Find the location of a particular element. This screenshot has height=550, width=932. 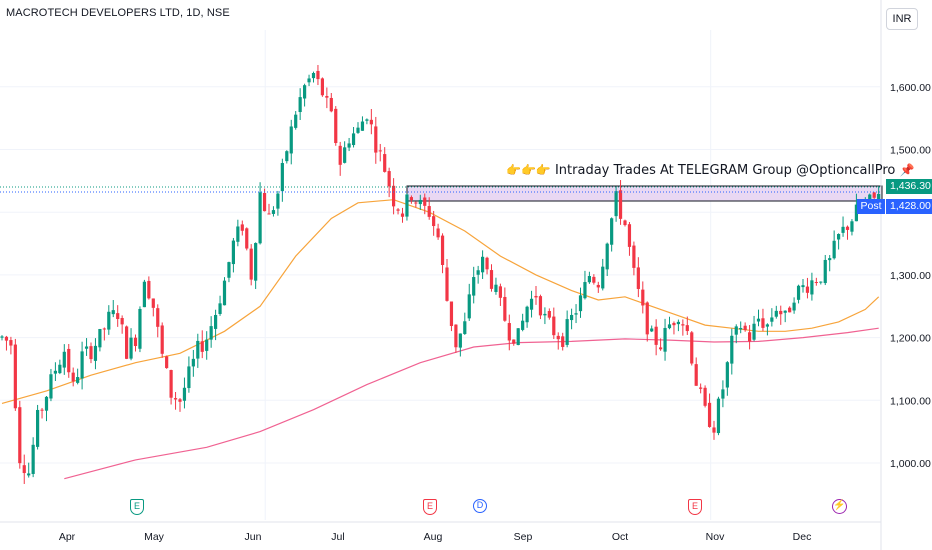

last-price-tag: 1,436.30 is located at coordinates (909, 186).